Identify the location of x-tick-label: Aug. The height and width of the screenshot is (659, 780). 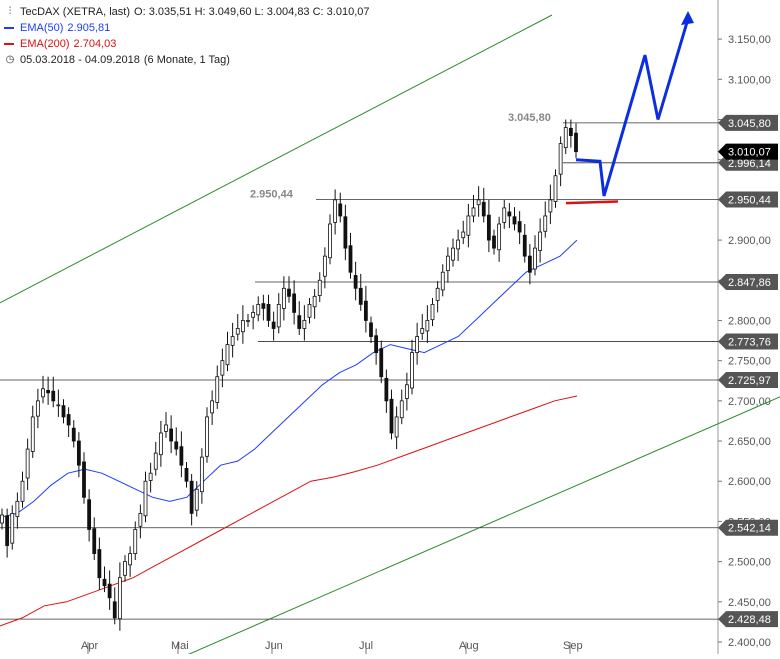
(469, 646).